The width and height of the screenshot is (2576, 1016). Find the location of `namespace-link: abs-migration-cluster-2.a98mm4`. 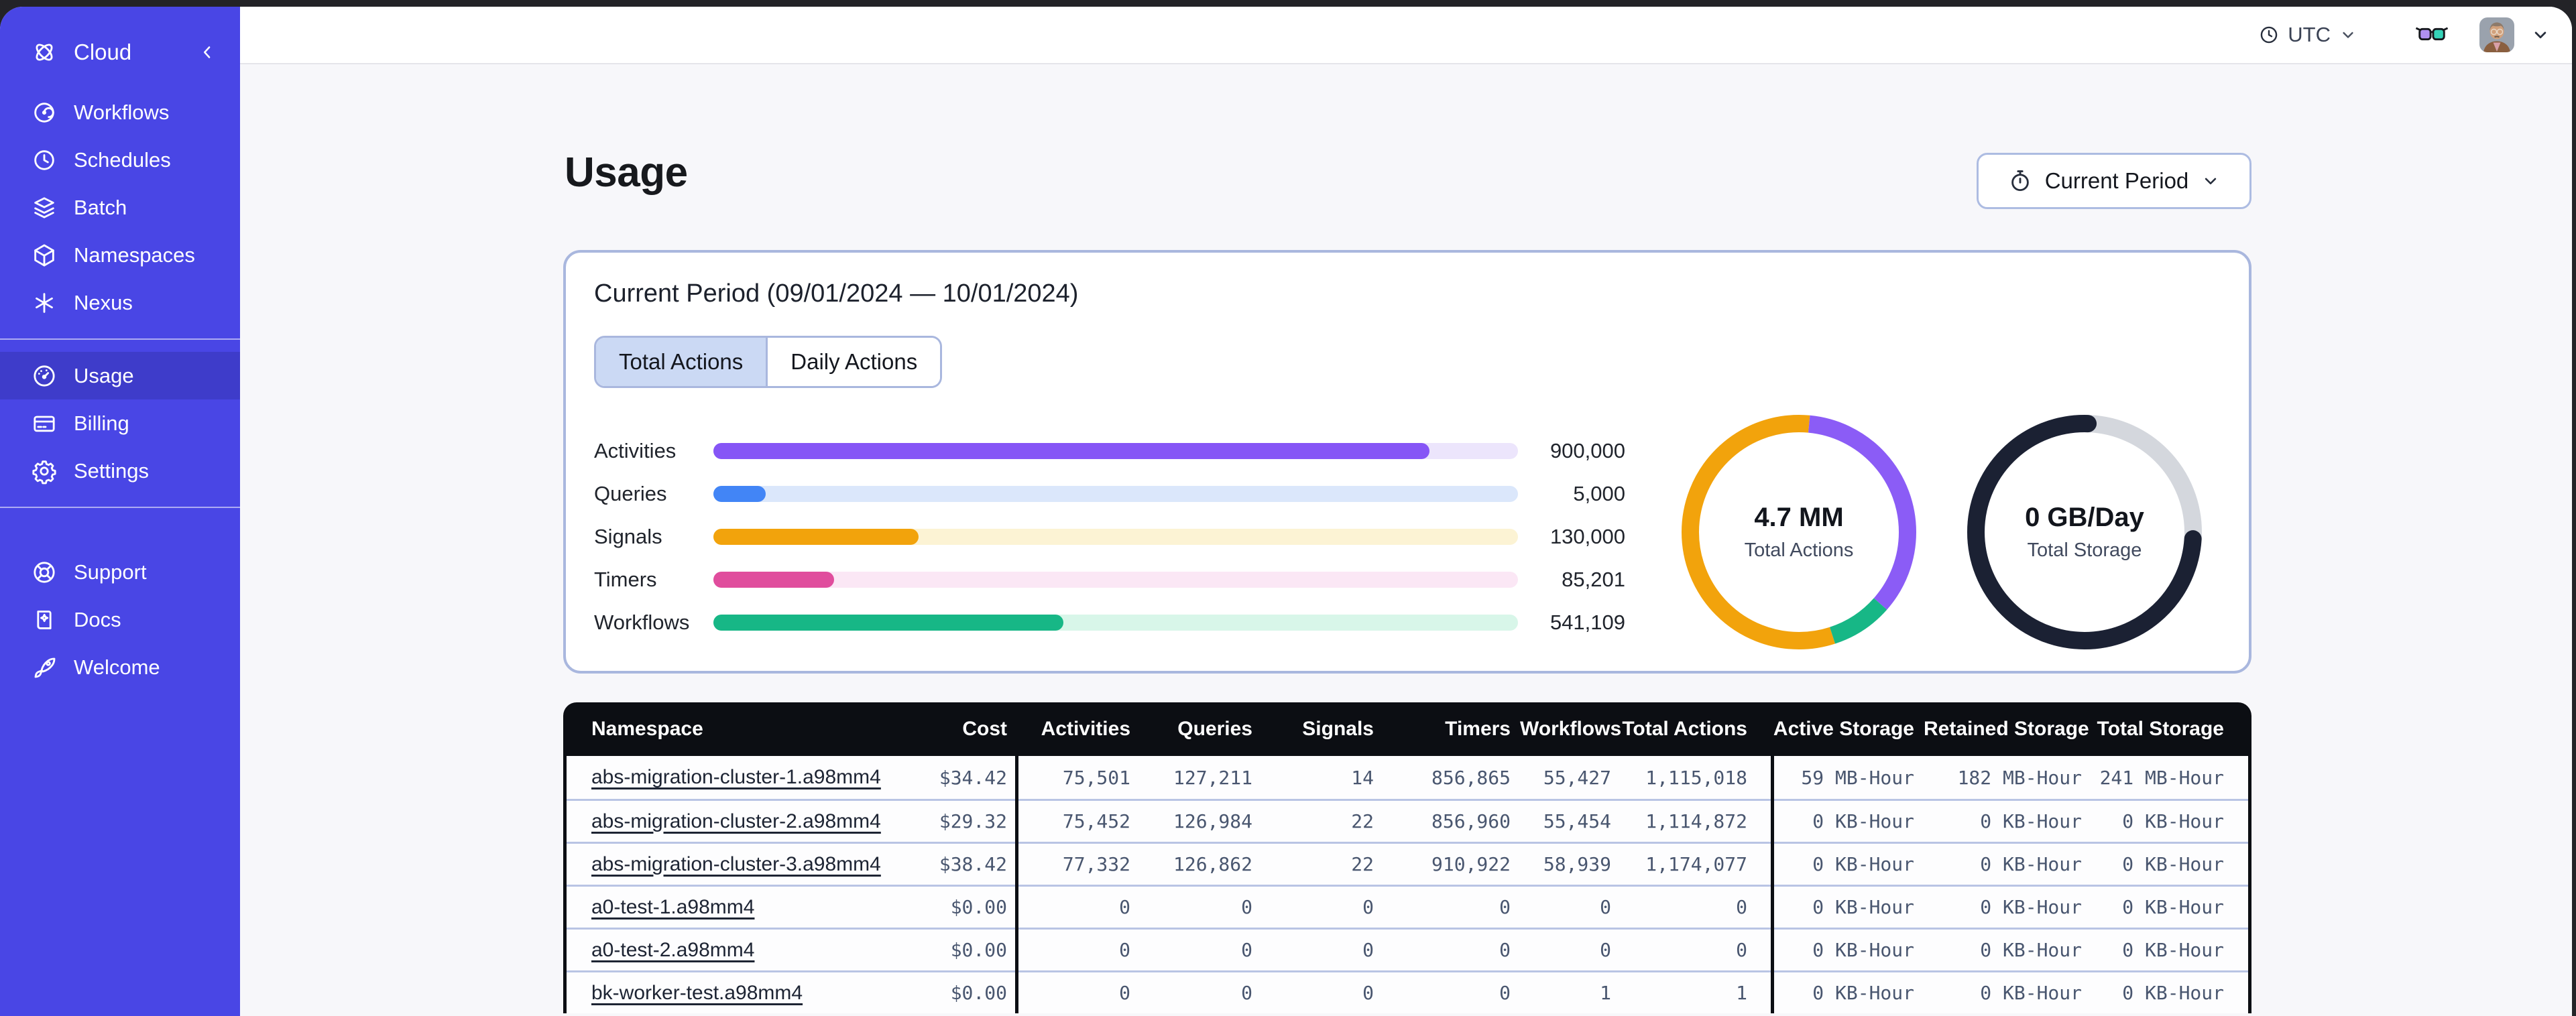

namespace-link: abs-migration-cluster-2.a98mm4 is located at coordinates (736, 821).